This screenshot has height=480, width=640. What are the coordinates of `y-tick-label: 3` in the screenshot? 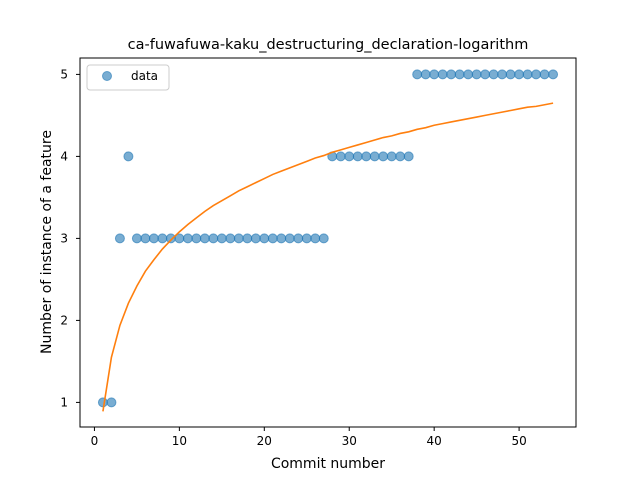 It's located at (64, 238).